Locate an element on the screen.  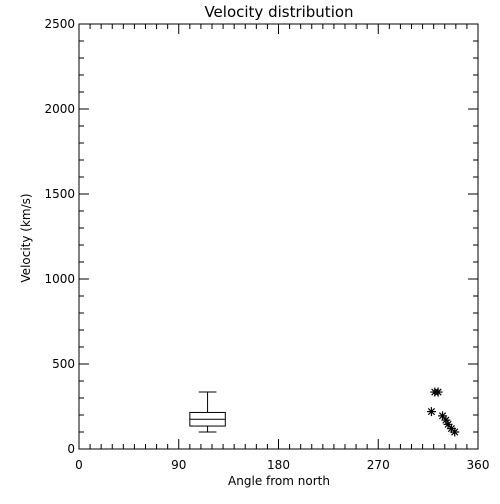
y-tick-label: 1000 is located at coordinates (59, 279).